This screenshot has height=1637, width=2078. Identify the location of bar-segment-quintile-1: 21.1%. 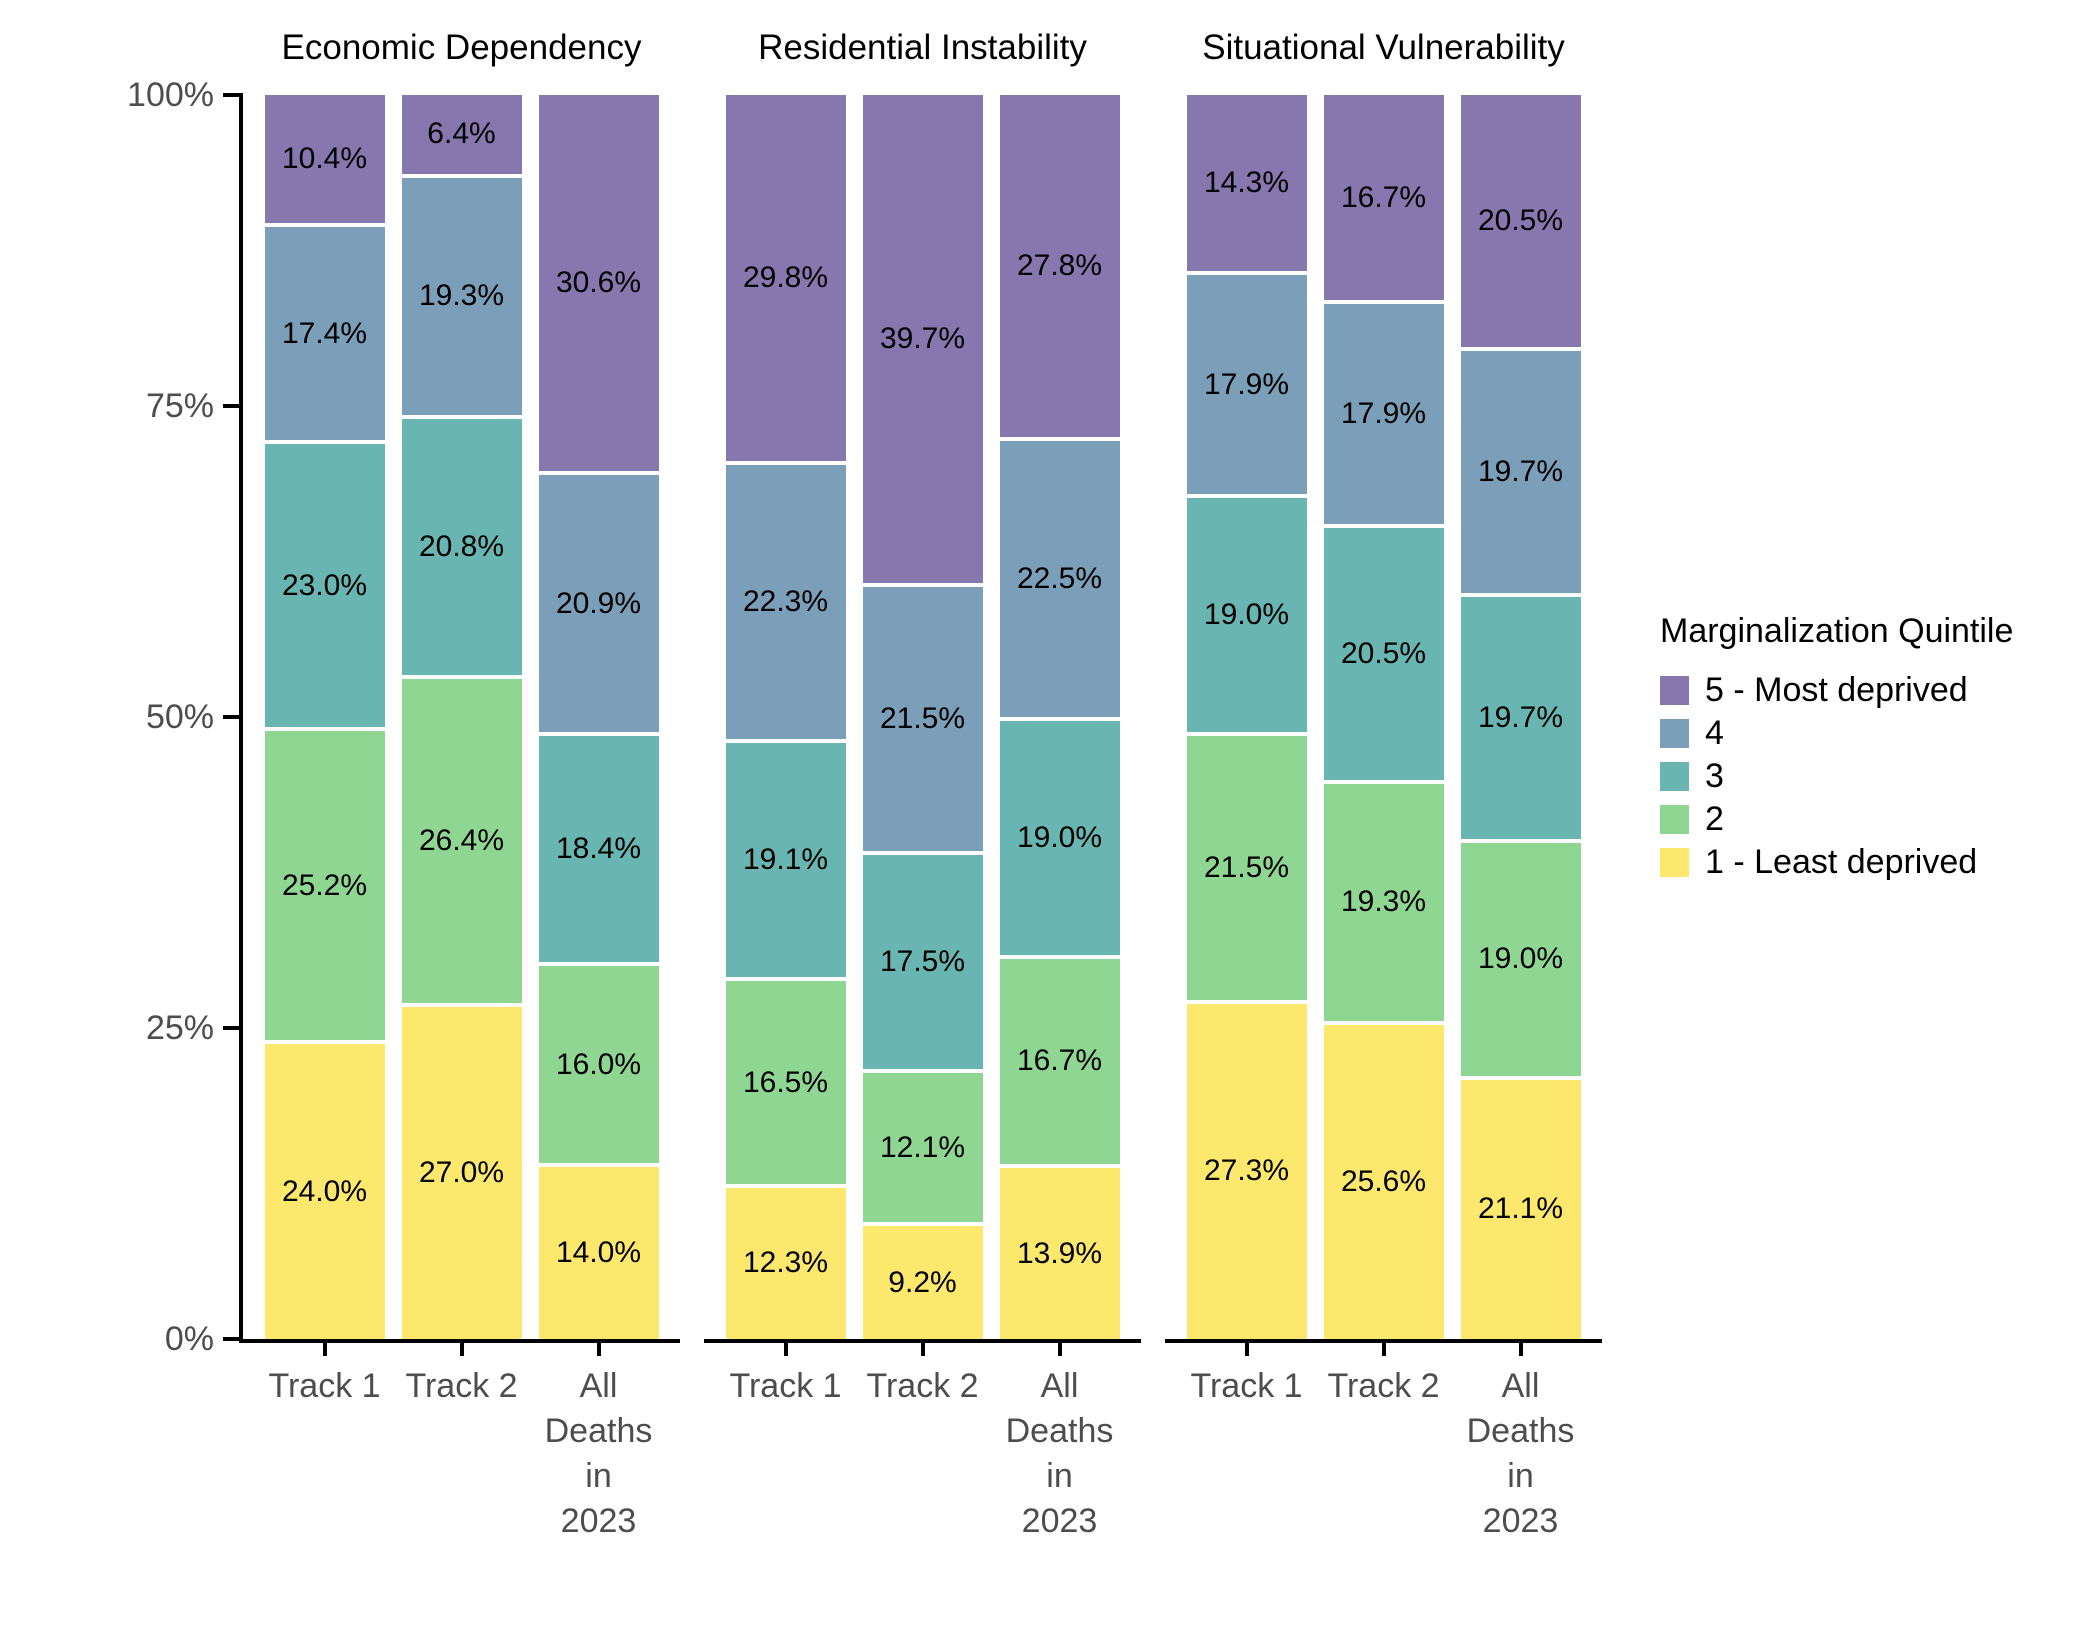
(1520, 1209).